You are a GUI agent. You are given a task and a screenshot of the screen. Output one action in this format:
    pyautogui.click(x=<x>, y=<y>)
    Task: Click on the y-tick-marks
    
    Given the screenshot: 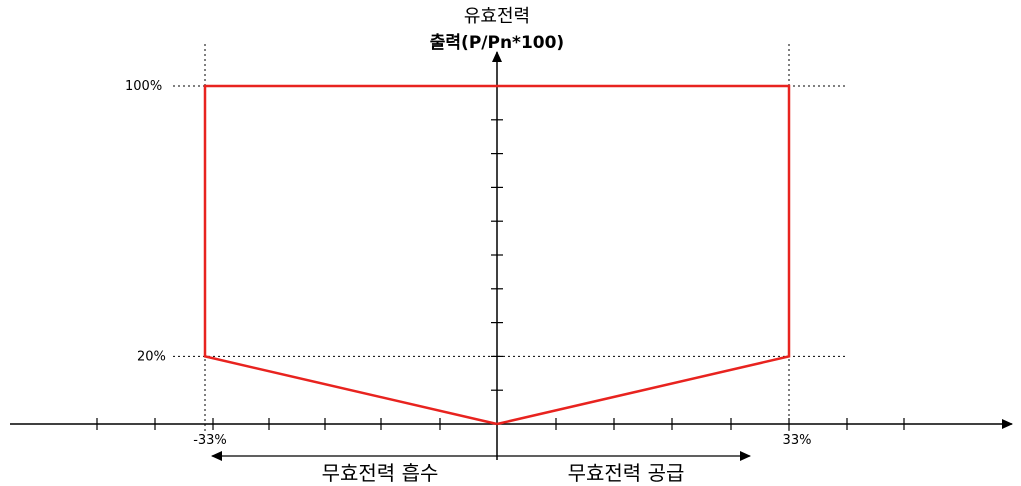 What is the action you would take?
    pyautogui.click(x=497, y=238)
    